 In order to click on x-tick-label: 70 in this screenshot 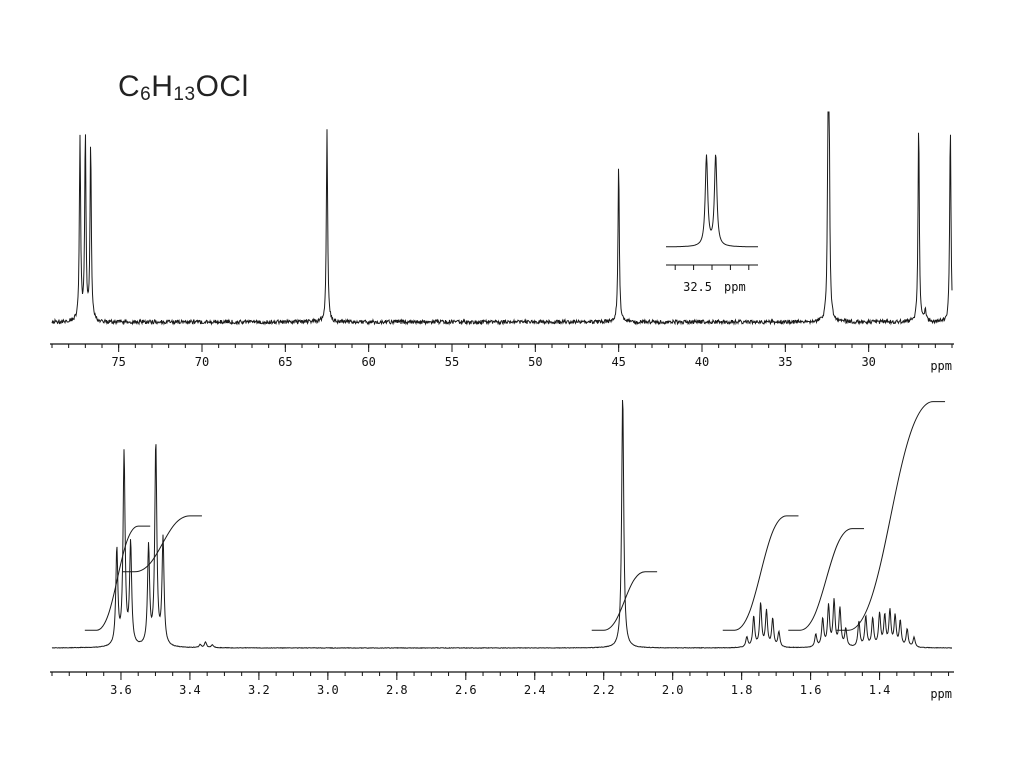, I will do `click(202, 362)`.